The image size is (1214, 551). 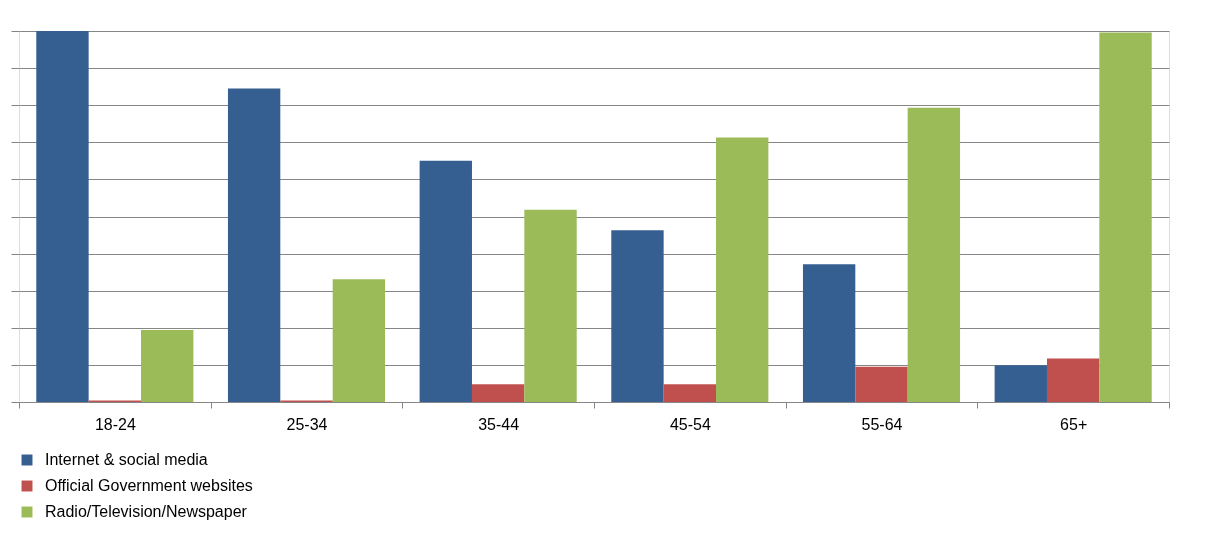 What do you see at coordinates (307, 424) in the screenshot?
I see `x-tick-label: 25-34` at bounding box center [307, 424].